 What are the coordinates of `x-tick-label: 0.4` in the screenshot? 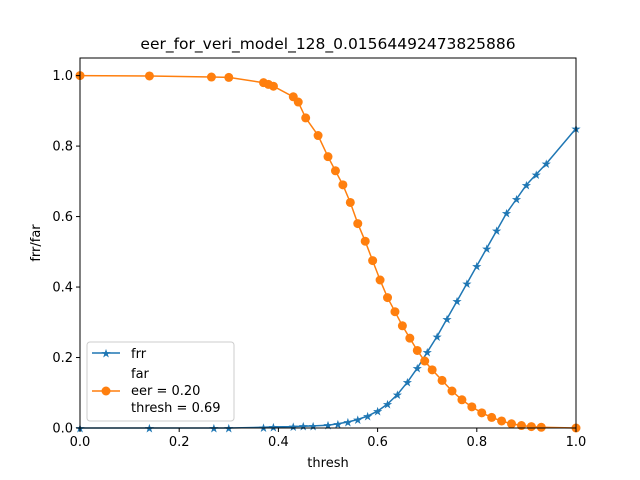 It's located at (278, 442).